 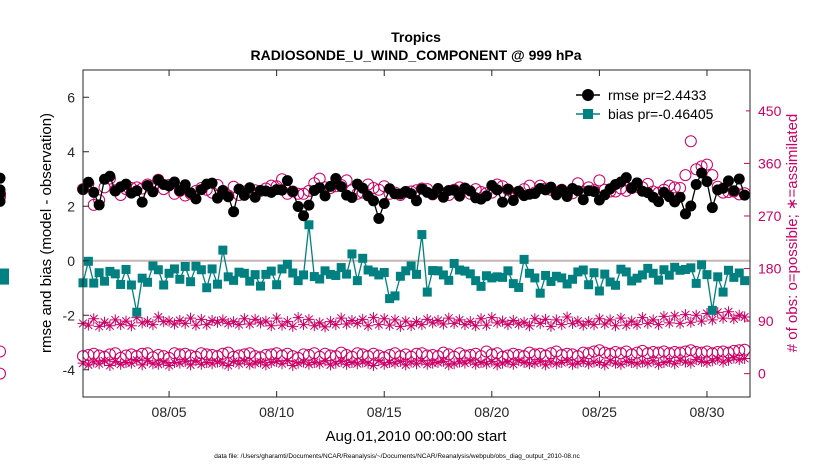 I want to click on legend: rmse pr=2.4433 bias pr=-0.46405, so click(x=653, y=101).